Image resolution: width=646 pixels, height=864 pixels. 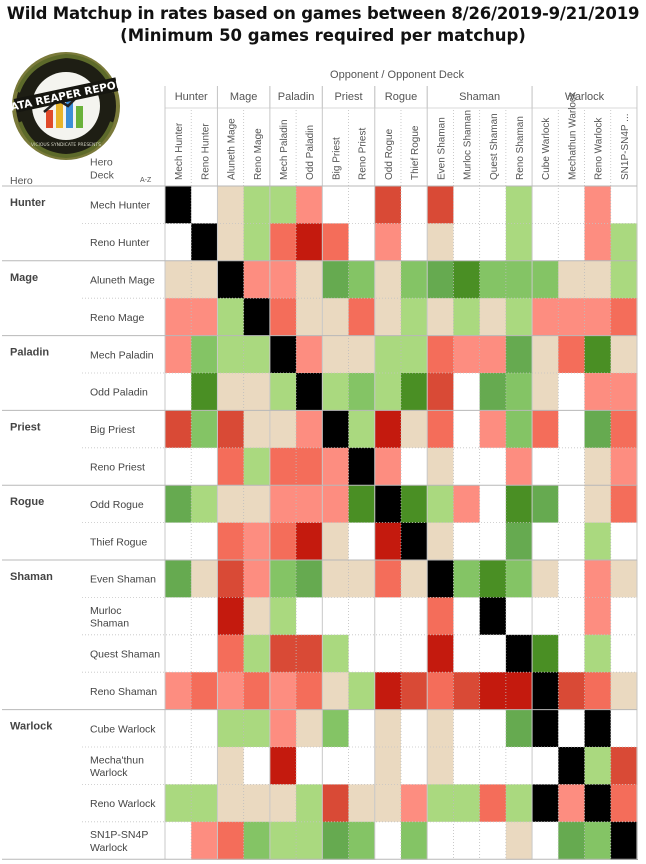 I want to click on row-header-1: Reno Hunter, so click(x=120, y=243).